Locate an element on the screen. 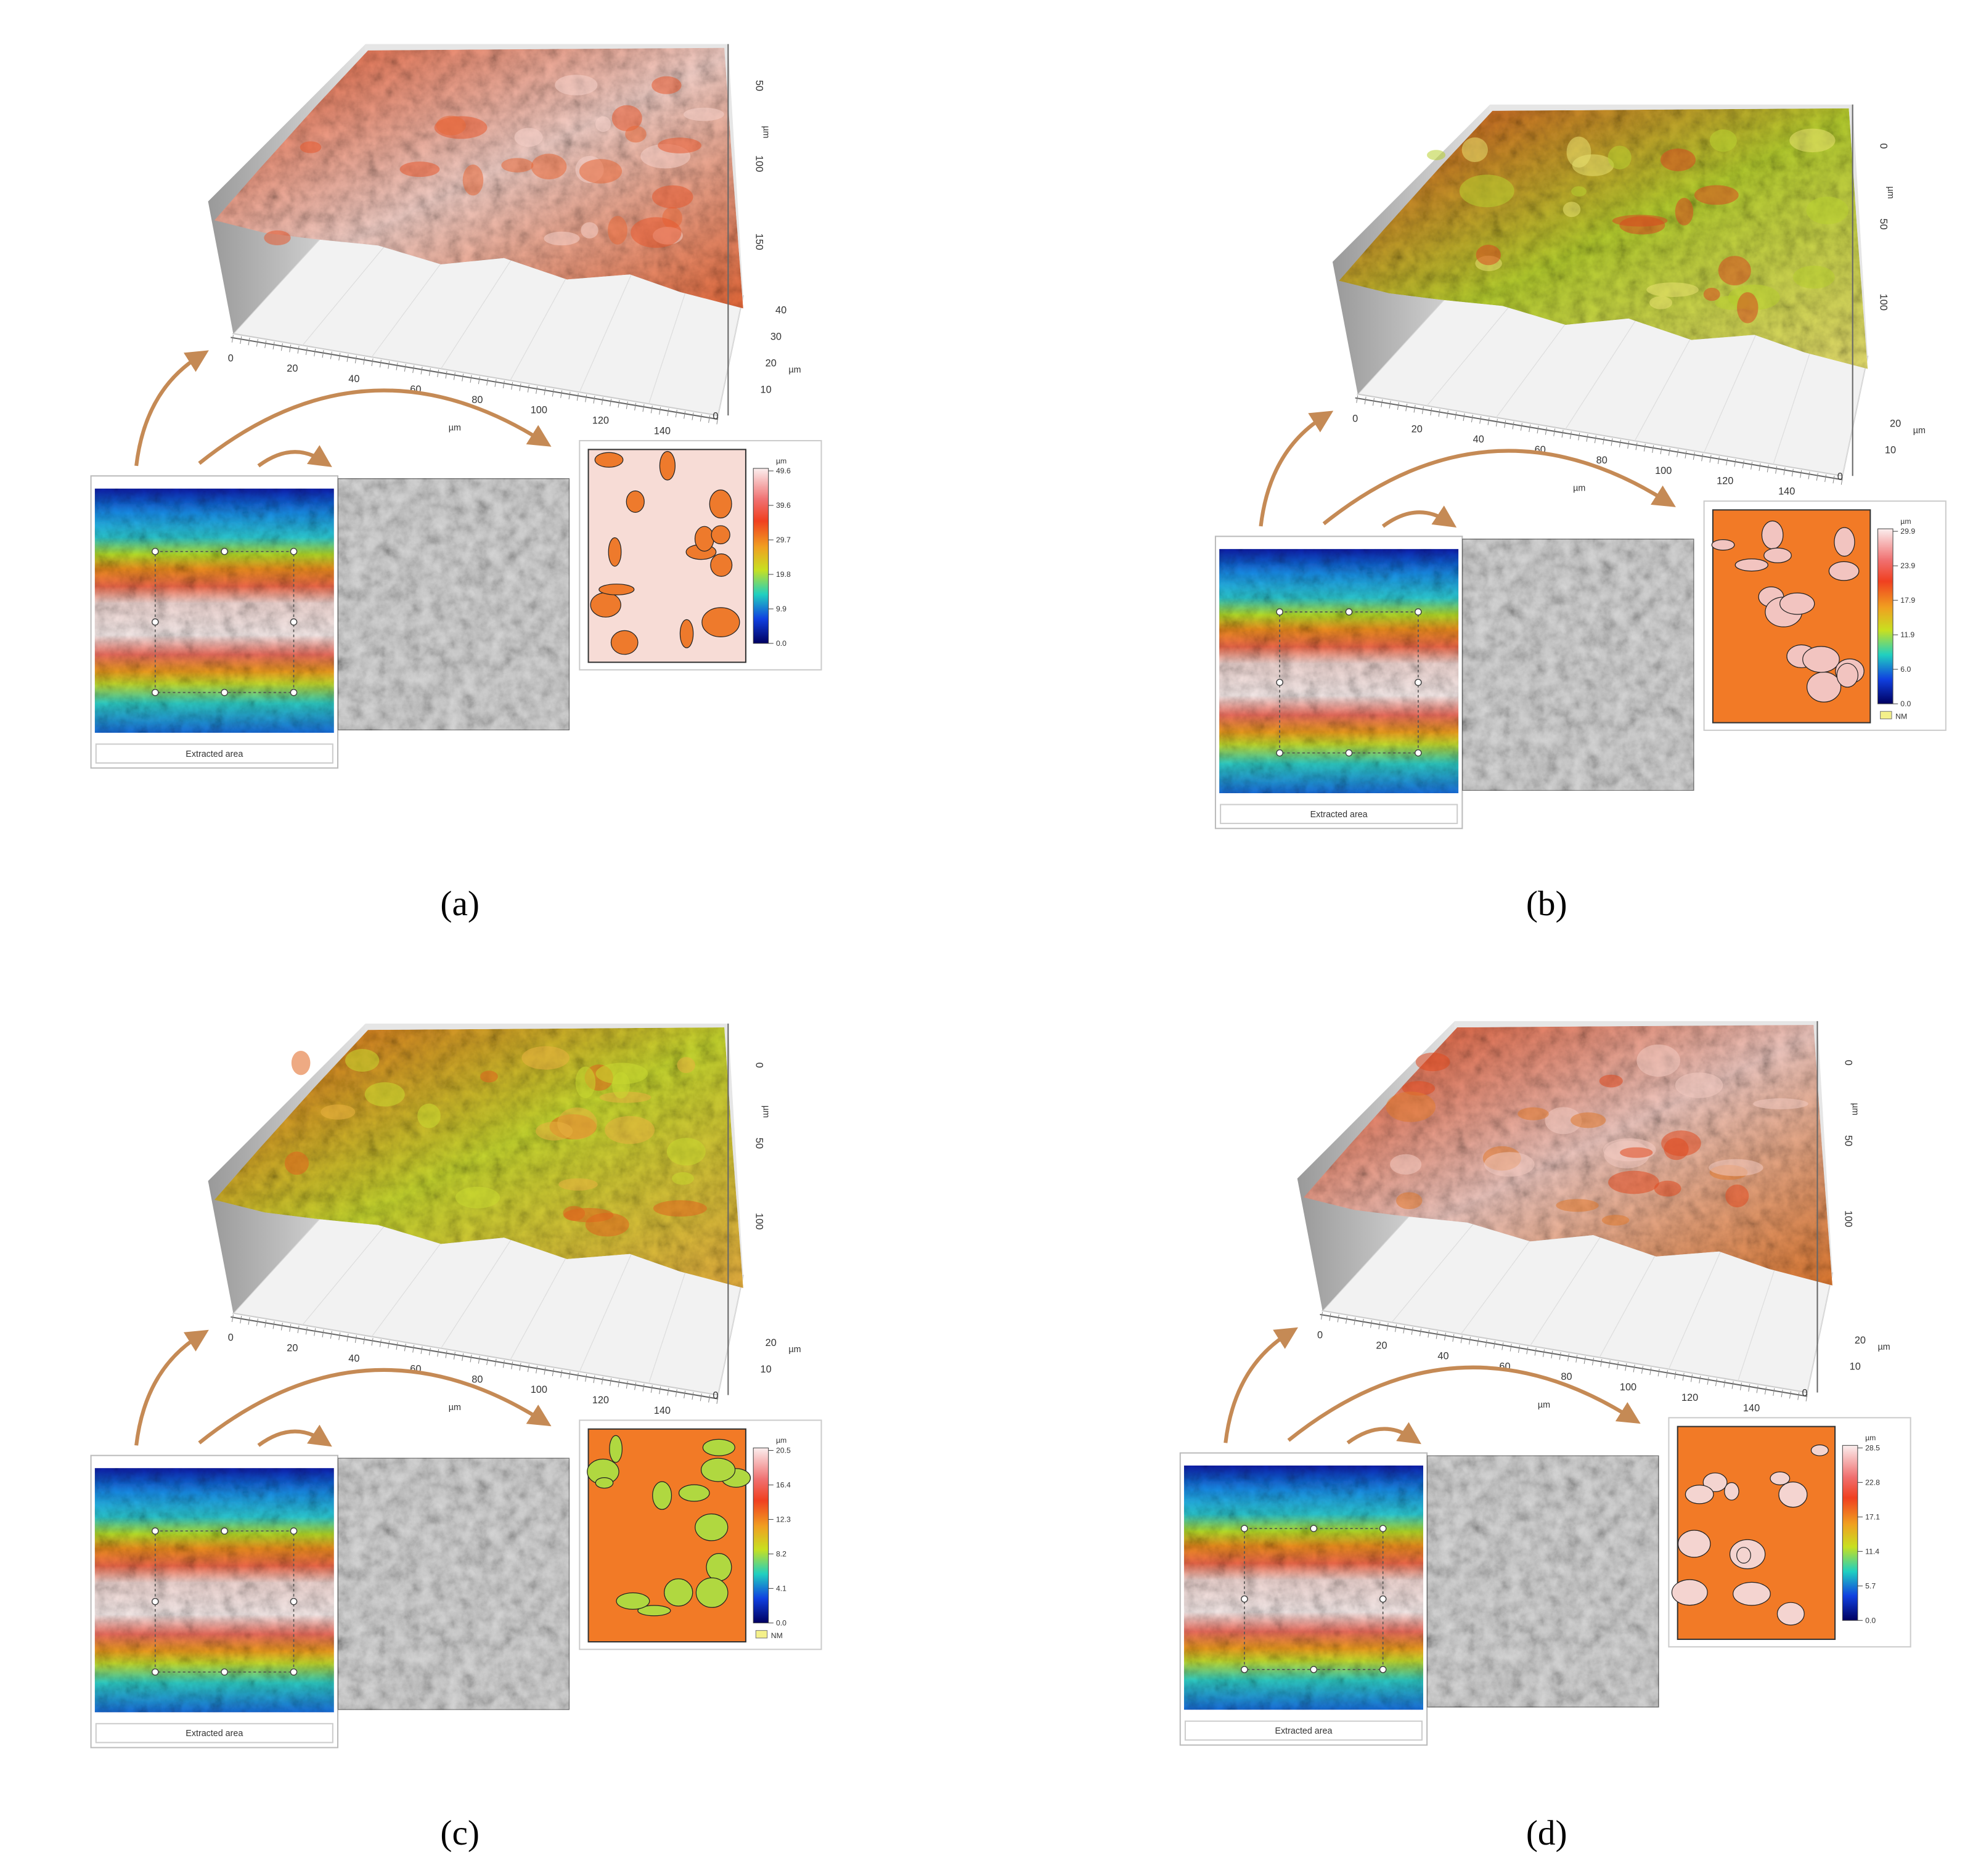 Image resolution: width=1965 pixels, height=1876 pixels. y-tick-label: 150 is located at coordinates (758, 242).